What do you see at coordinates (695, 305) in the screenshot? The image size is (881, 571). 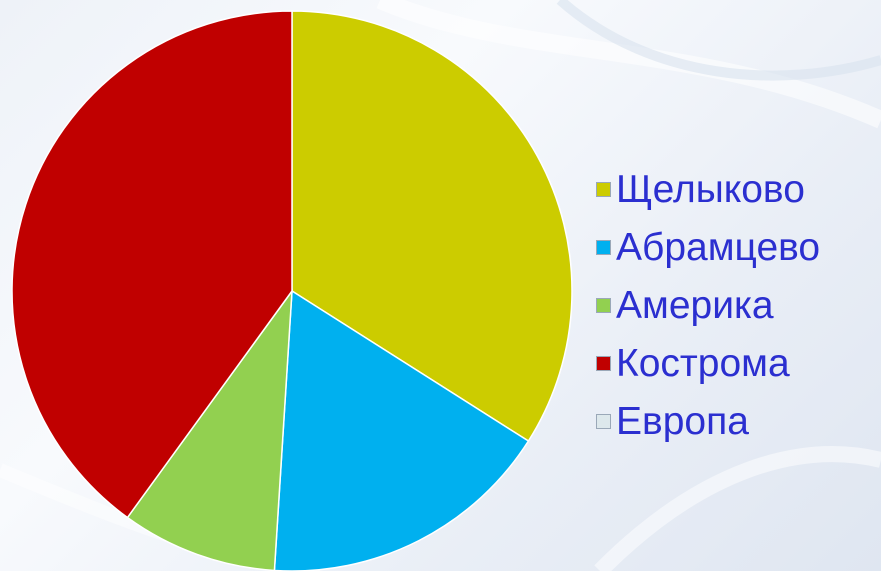 I see `legend-label: Америка` at bounding box center [695, 305].